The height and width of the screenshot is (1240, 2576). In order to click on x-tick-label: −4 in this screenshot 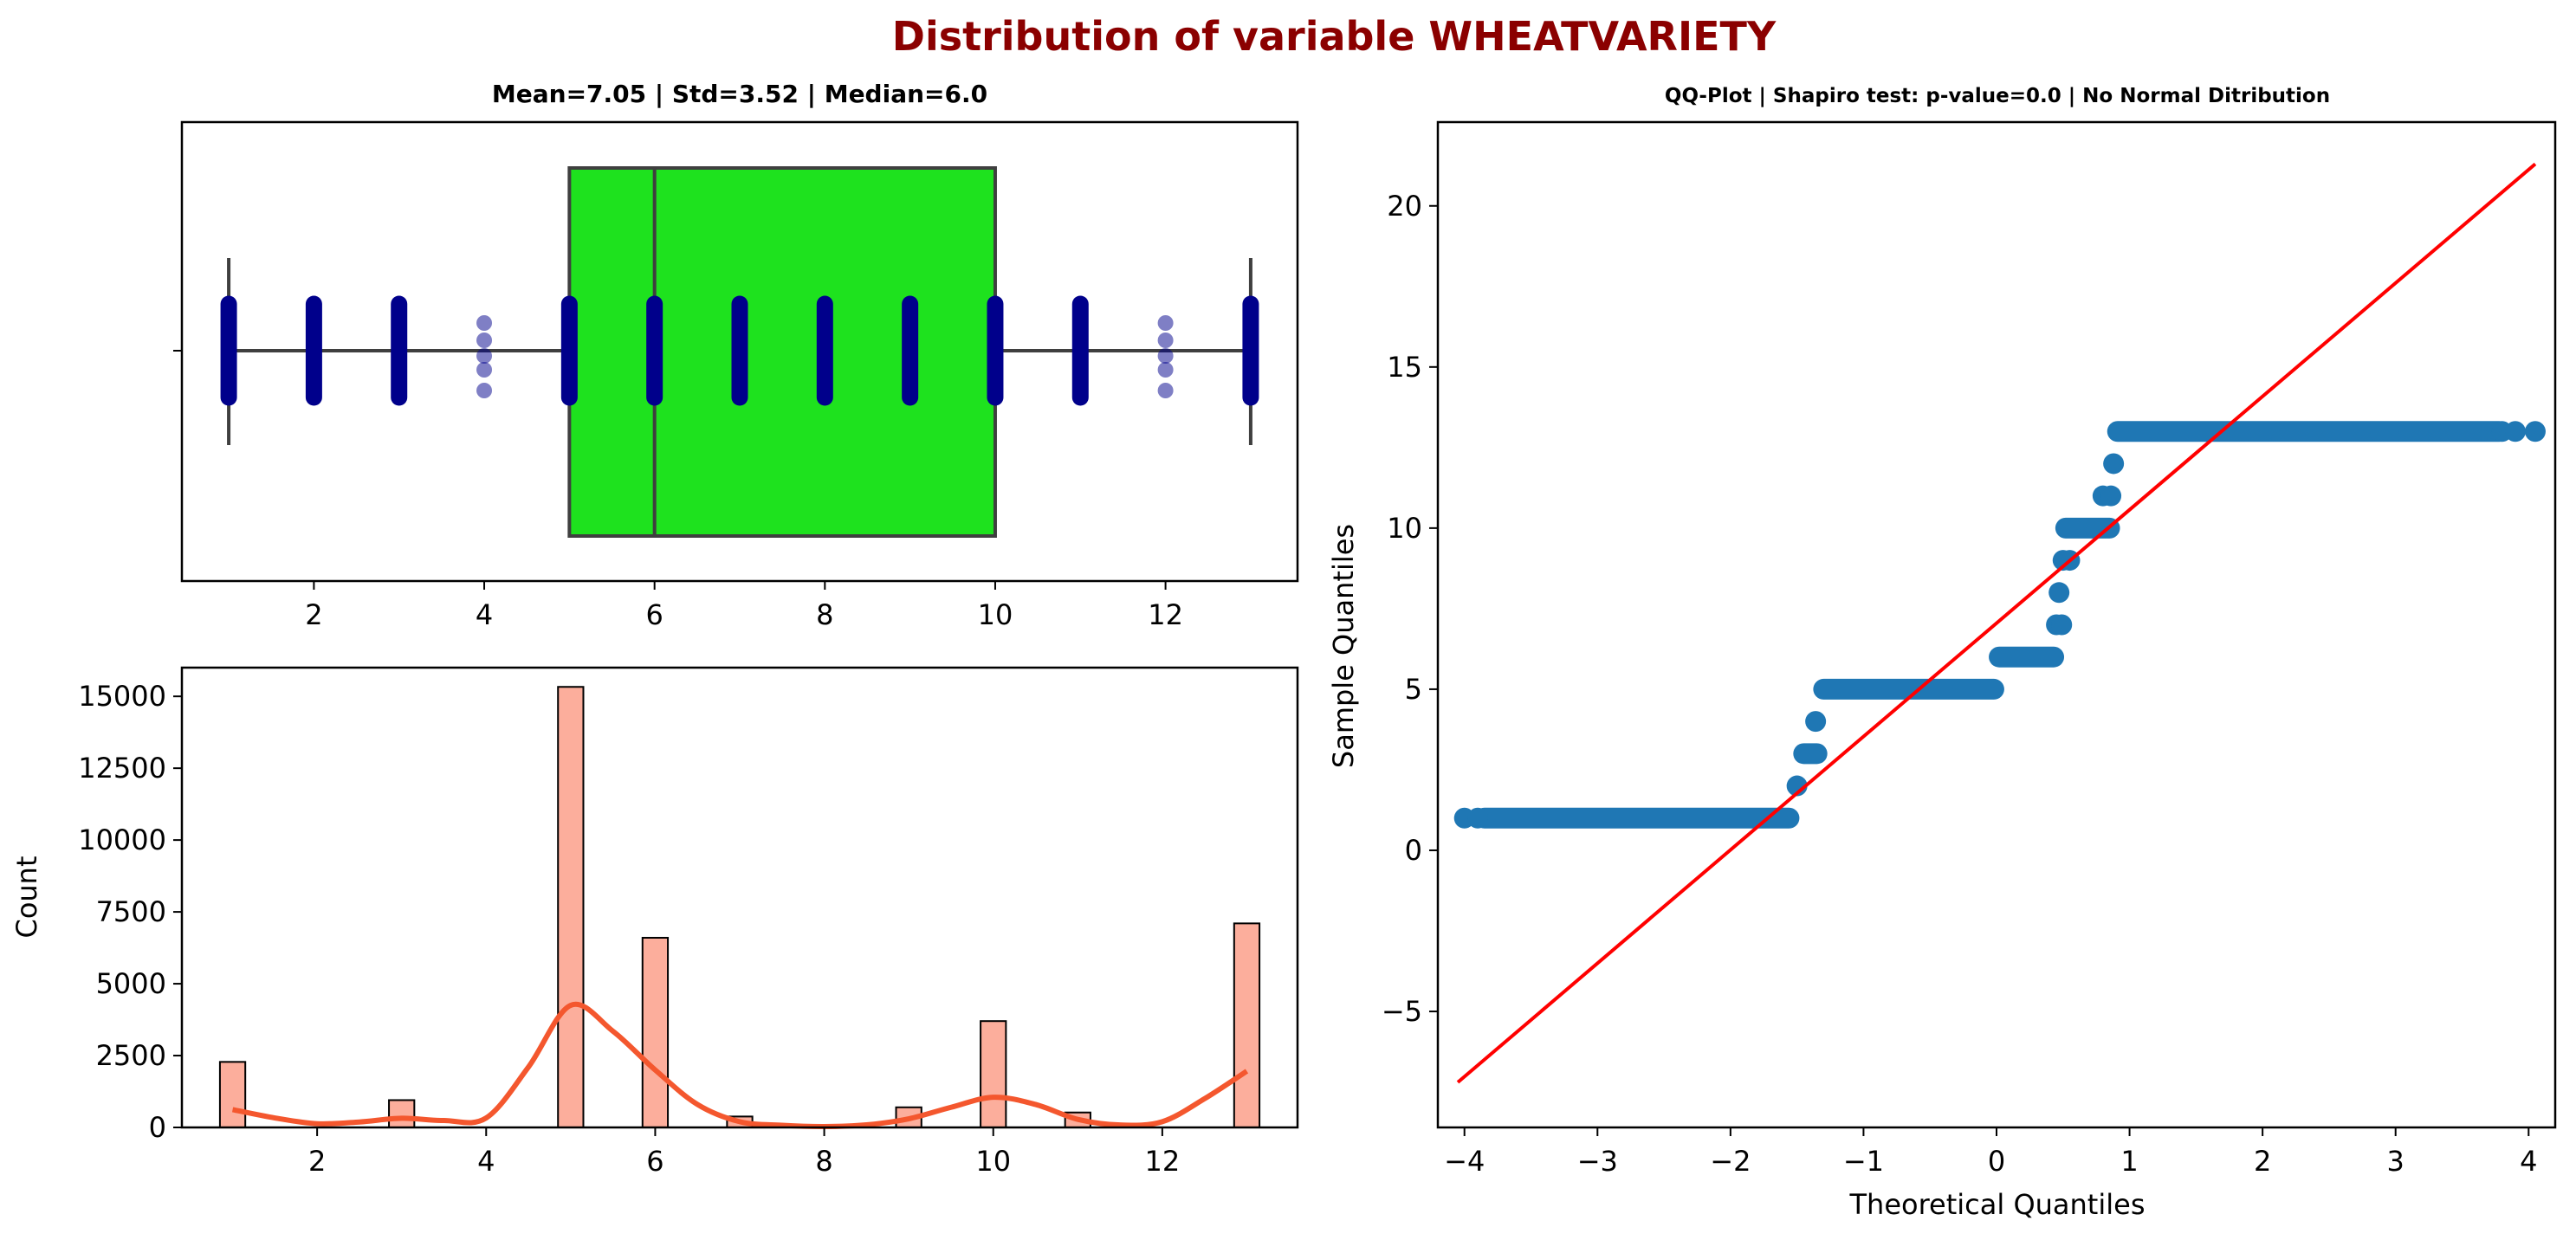, I will do `click(1464, 1161)`.